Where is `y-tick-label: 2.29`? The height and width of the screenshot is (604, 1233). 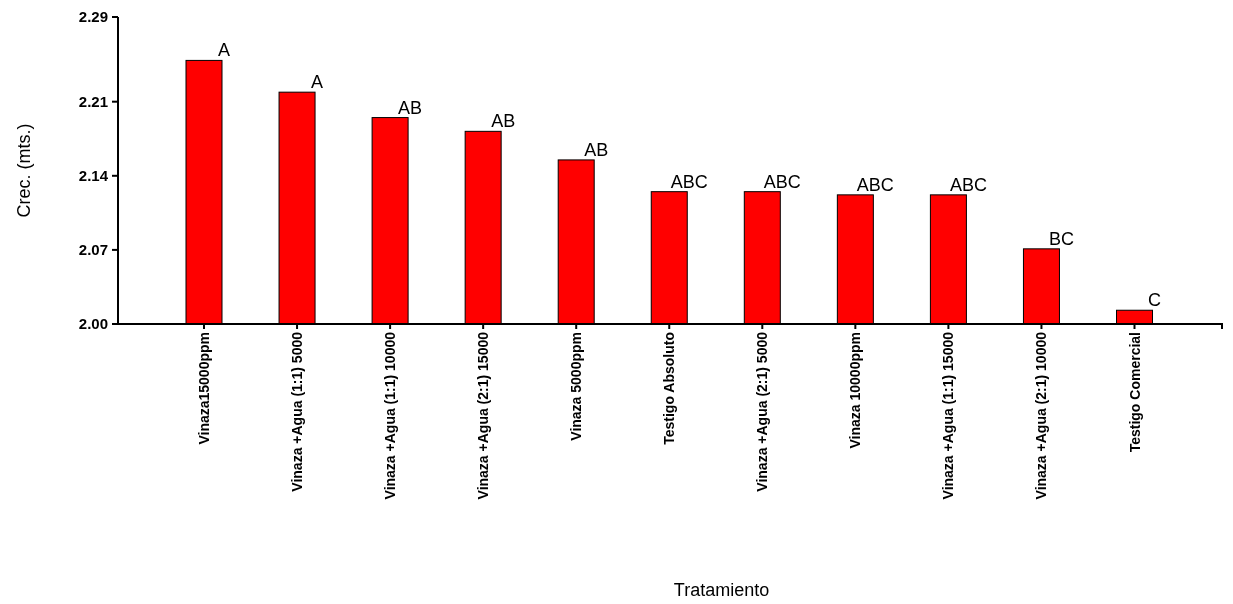
y-tick-label: 2.29 is located at coordinates (93, 17).